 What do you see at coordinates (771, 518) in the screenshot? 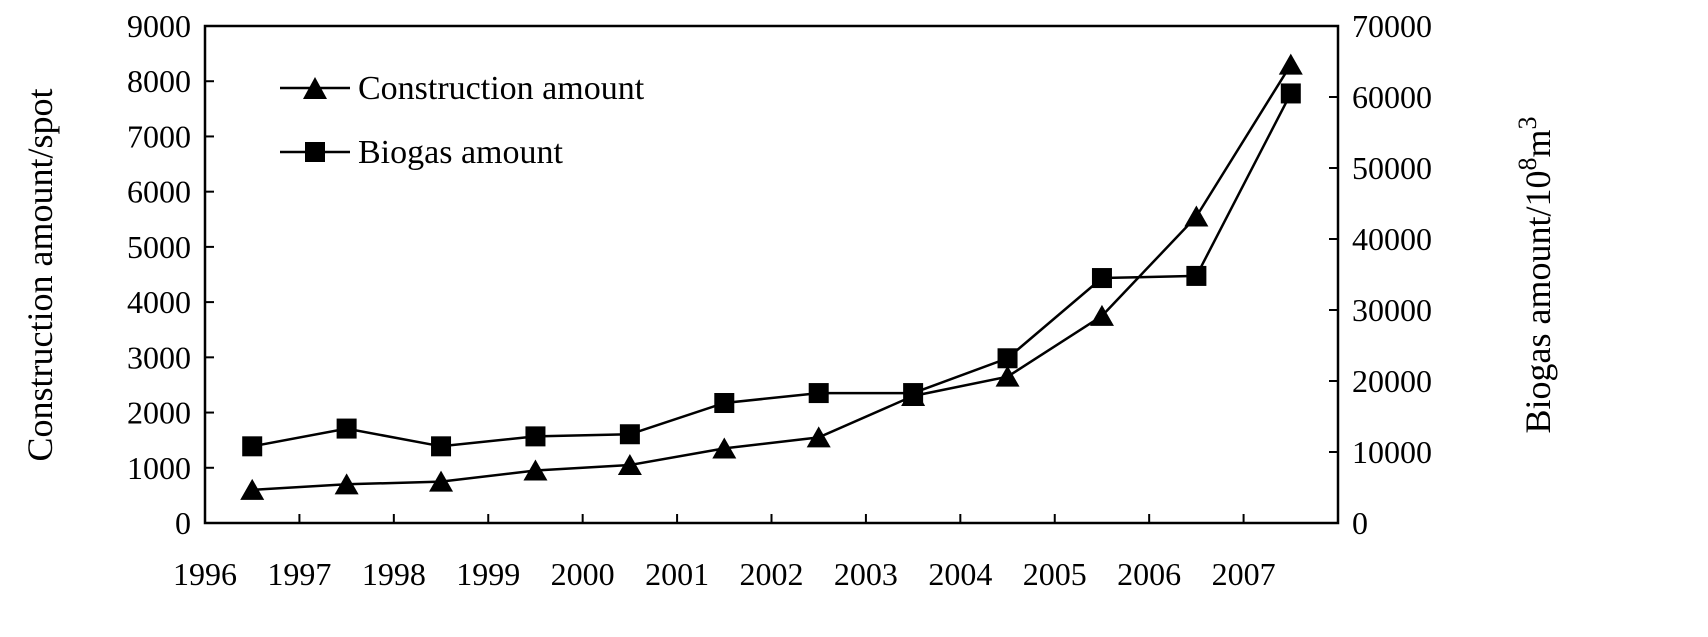
I see `x-tick-marks` at bounding box center [771, 518].